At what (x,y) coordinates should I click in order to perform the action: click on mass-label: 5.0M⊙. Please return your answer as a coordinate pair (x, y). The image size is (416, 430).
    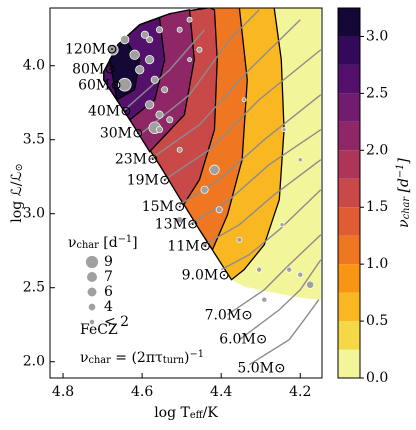
    Looking at the image, I should click on (261, 369).